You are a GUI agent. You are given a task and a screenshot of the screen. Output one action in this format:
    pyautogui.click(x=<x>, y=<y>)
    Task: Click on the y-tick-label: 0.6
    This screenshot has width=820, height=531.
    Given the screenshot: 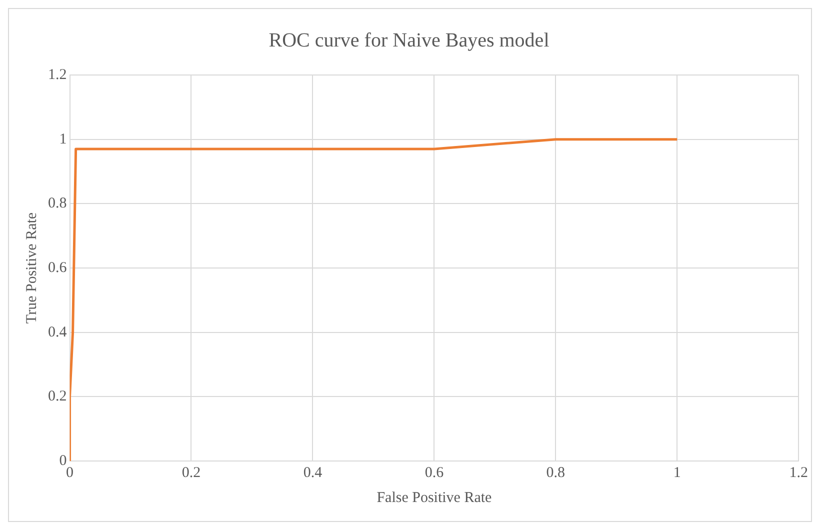 What is the action you would take?
    pyautogui.click(x=58, y=268)
    